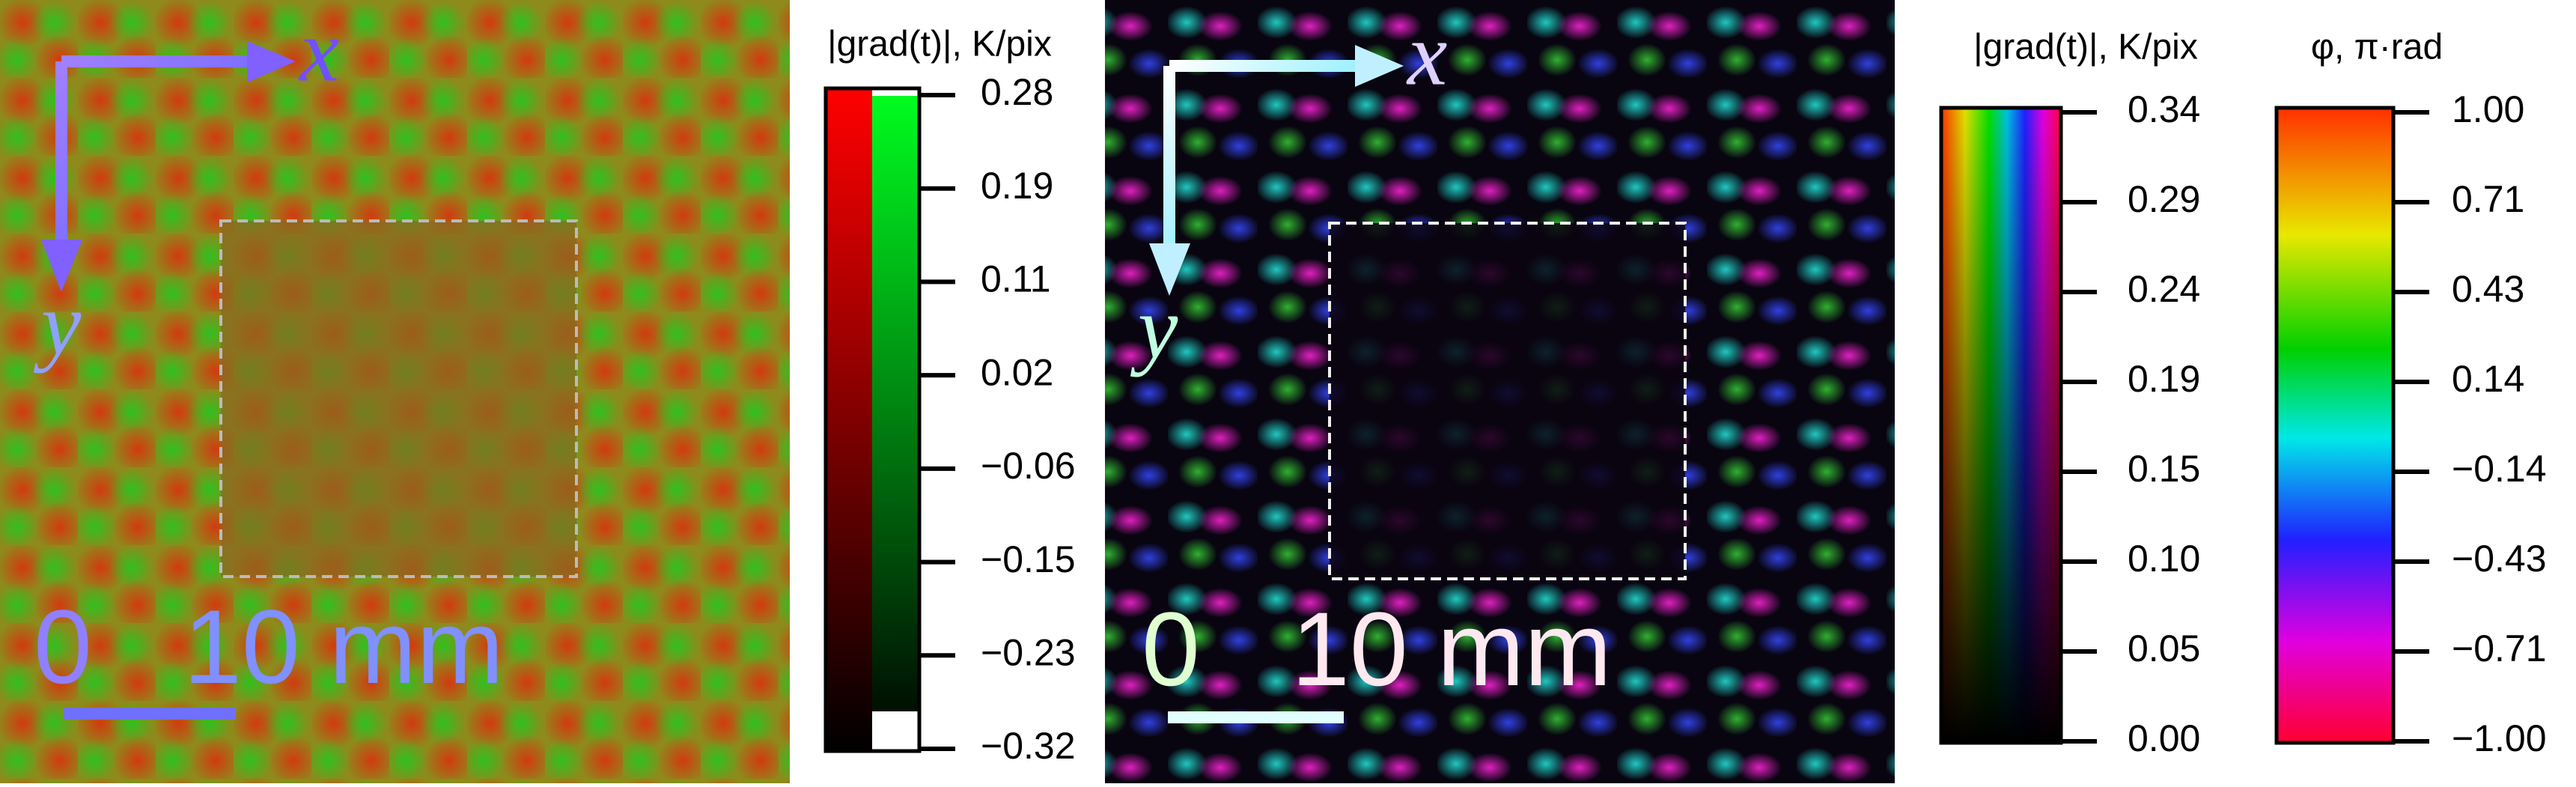 The image size is (2576, 787). What do you see at coordinates (937, 389) in the screenshot?
I see `colorbar-1: |grad(t)|, K/pix` at bounding box center [937, 389].